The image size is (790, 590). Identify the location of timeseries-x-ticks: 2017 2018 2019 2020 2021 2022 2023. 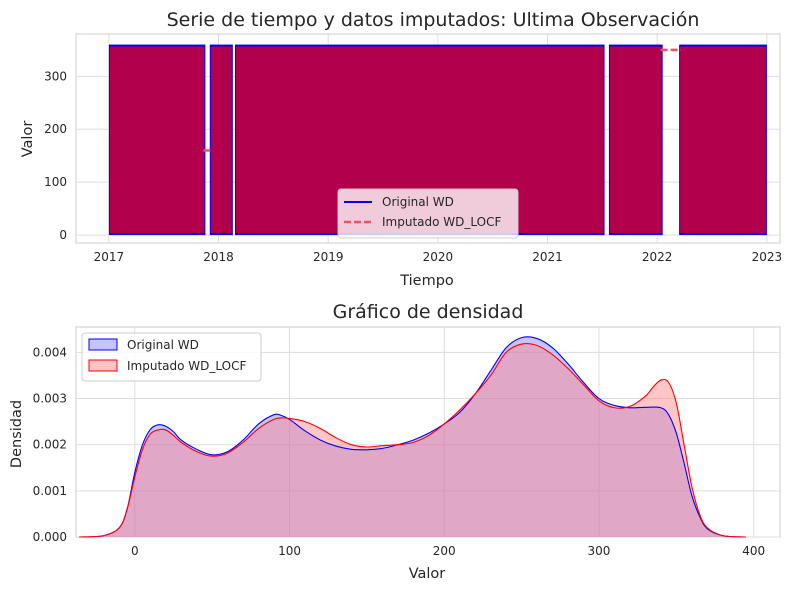
(438, 257).